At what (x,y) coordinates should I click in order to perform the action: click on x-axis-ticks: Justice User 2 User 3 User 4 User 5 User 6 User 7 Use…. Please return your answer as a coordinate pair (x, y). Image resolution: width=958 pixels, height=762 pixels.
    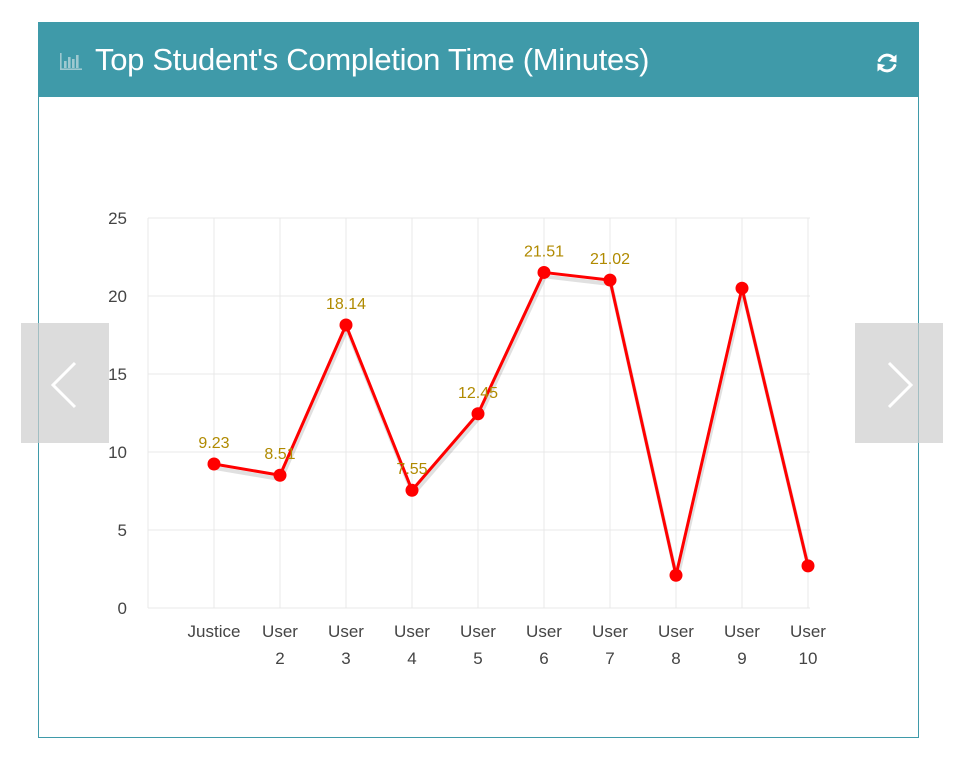
    Looking at the image, I should click on (507, 645).